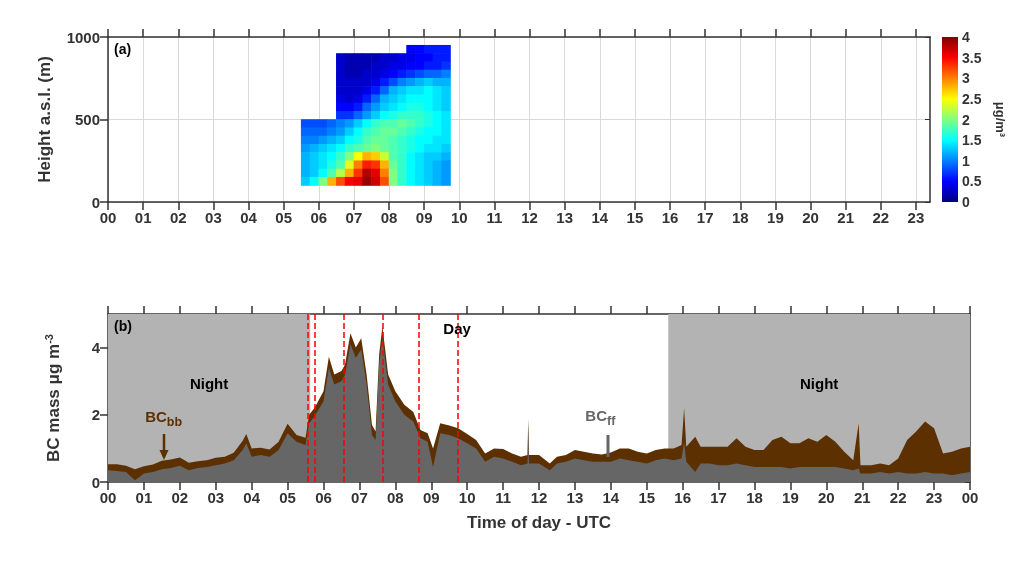 The width and height of the screenshot is (1017, 562). What do you see at coordinates (123, 49) in the screenshot?
I see `annotation: (a)` at bounding box center [123, 49].